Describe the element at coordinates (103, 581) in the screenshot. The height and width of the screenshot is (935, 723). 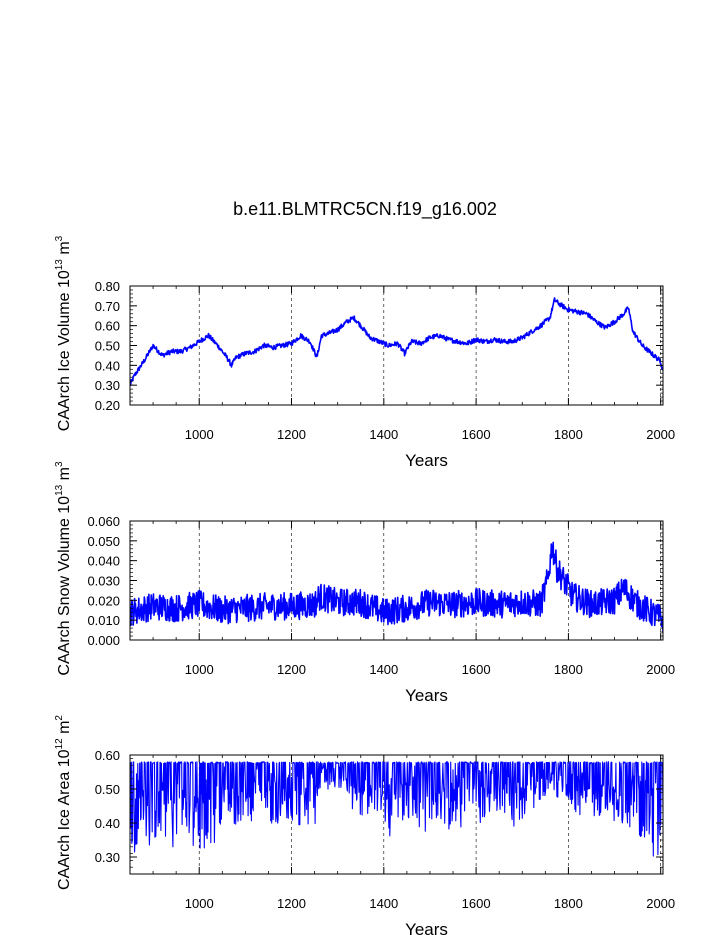
I see `y-tick-label: 0.030` at that location.